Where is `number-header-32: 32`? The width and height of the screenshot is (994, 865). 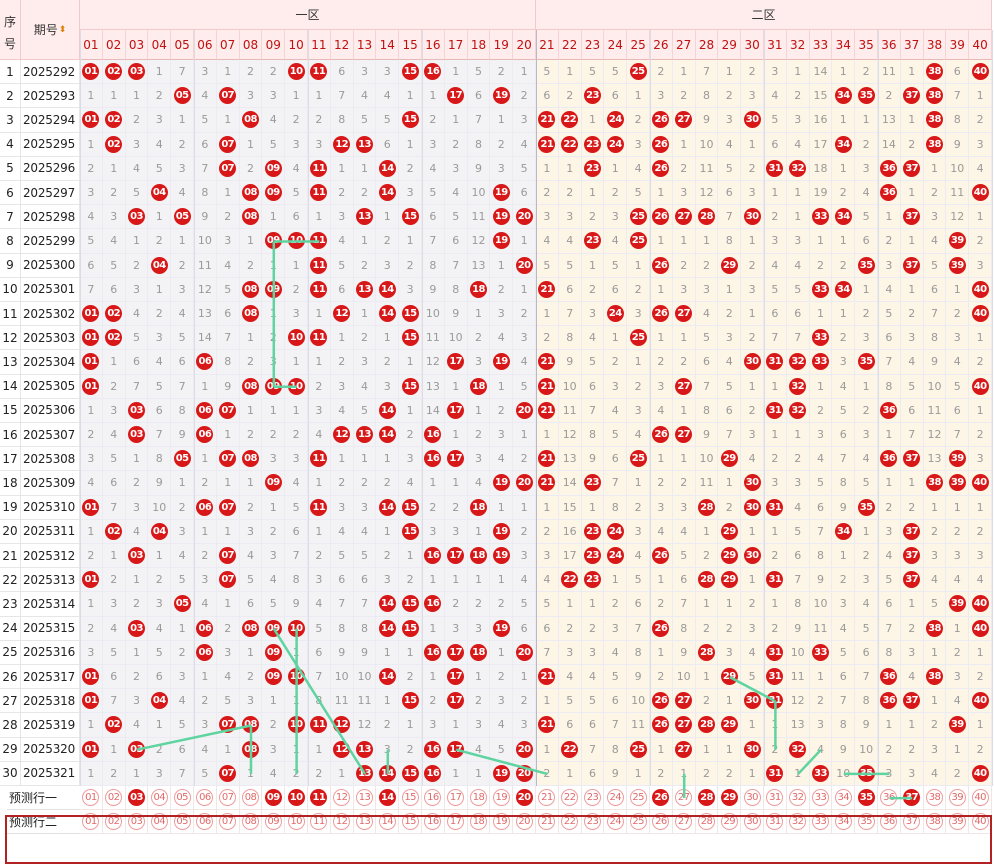 number-header-32: 32 is located at coordinates (798, 45).